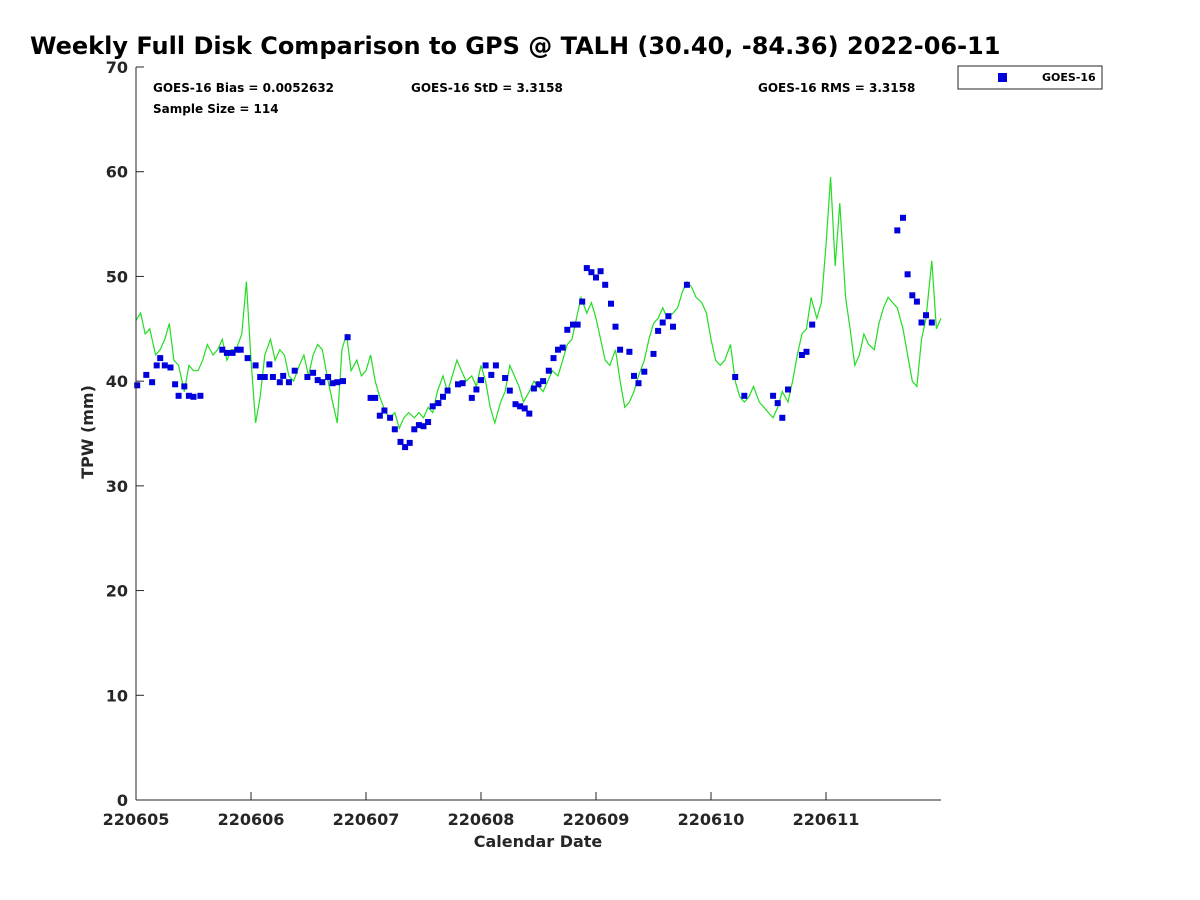 The width and height of the screenshot is (1200, 900). Describe the element at coordinates (481, 819) in the screenshot. I see `x-tick-label: 220608` at that location.